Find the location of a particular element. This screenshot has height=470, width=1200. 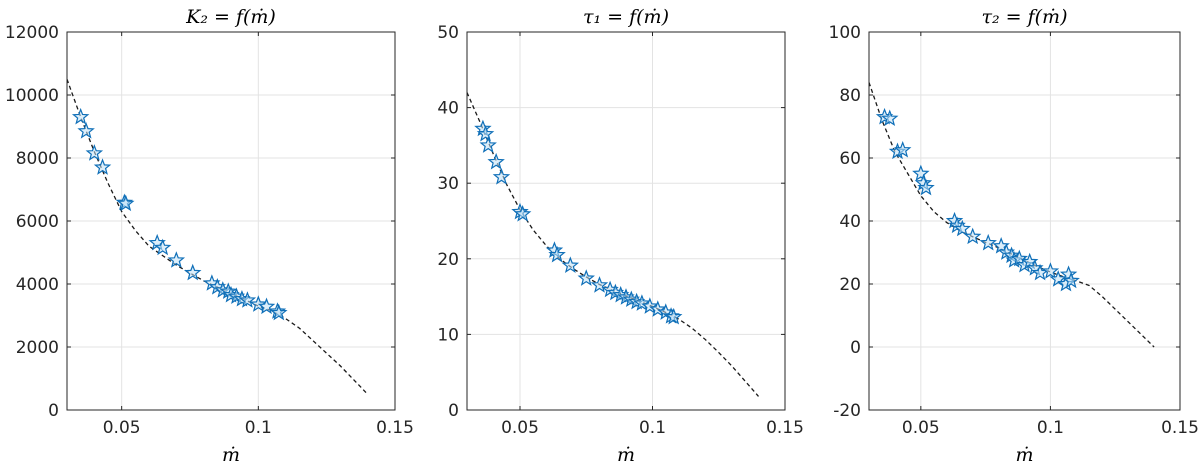

y-tick-label: 100 is located at coordinates (845, 33).